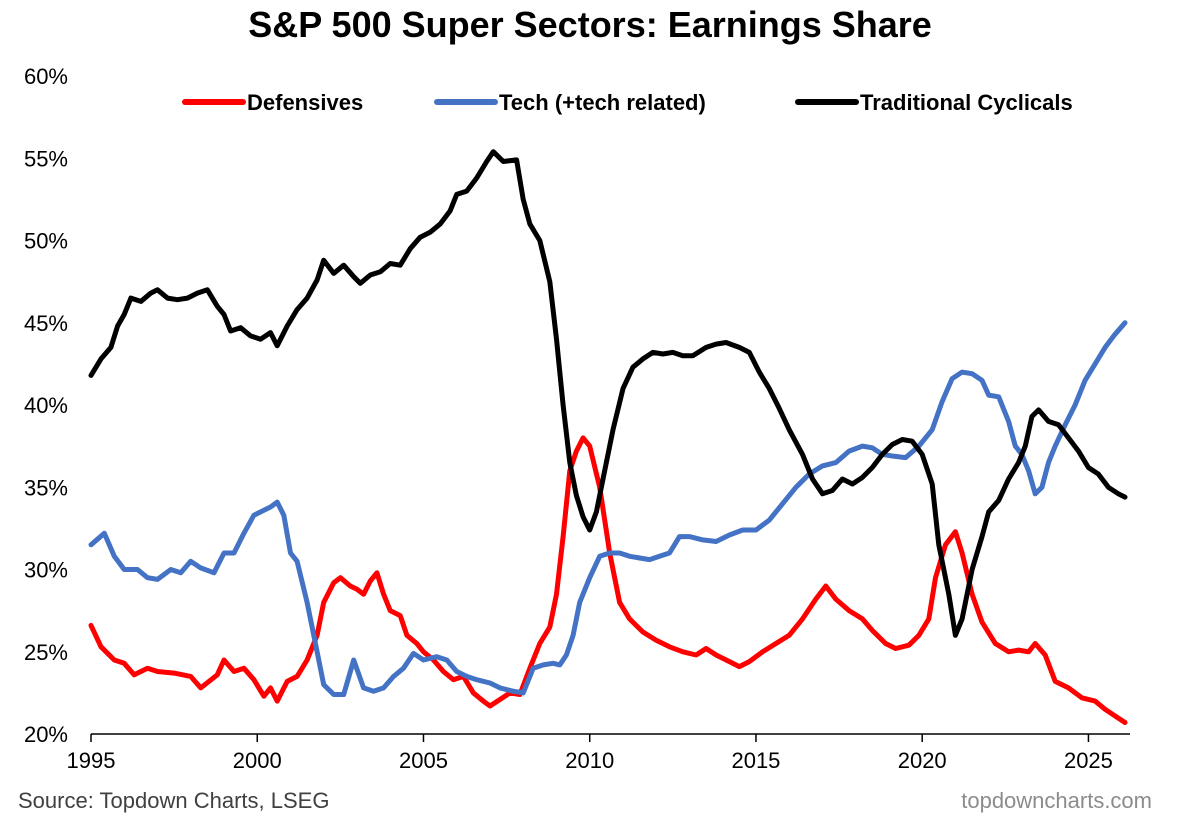  Describe the element at coordinates (590, 24) in the screenshot. I see `chart-title: S&P 500 Super Sectors: Earnings Share` at that location.